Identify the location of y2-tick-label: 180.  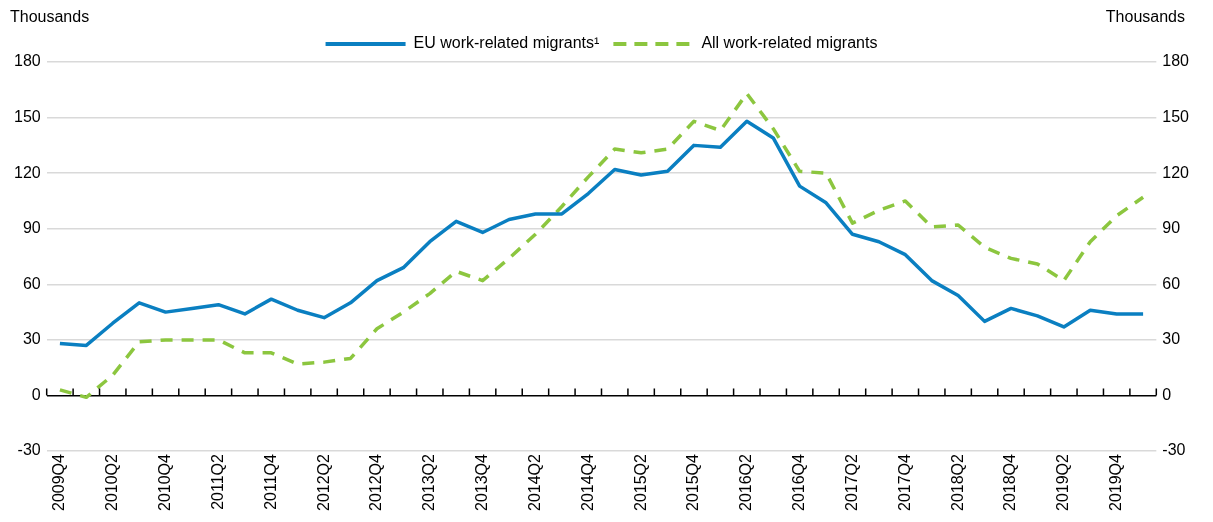
(1176, 61).